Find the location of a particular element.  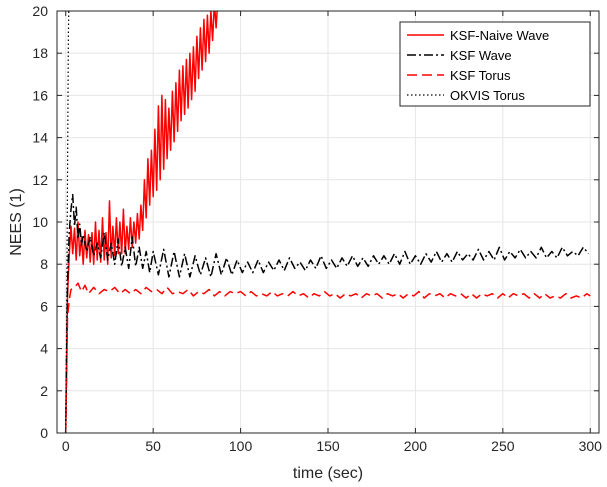

y-tick-labels: 0 2 4 6 8 10 12 14 16 18 20 is located at coordinates (40, 222).